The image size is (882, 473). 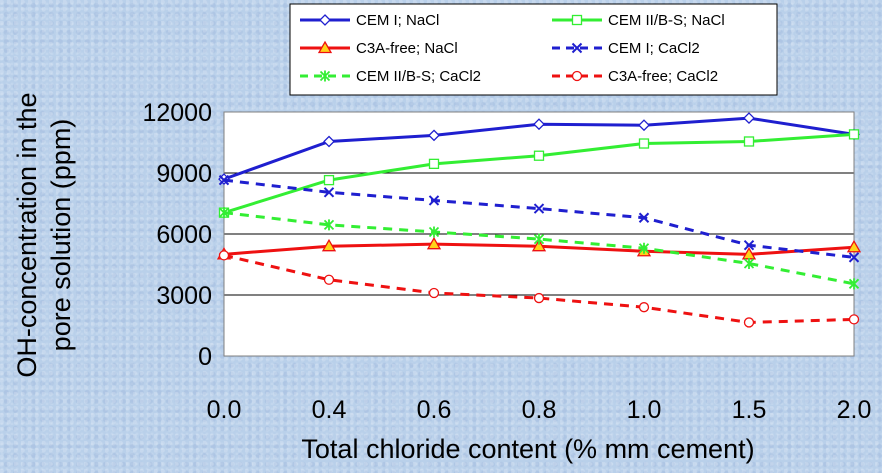 I want to click on legend-label: C3A-free; CaCl2, so click(x=663, y=76).